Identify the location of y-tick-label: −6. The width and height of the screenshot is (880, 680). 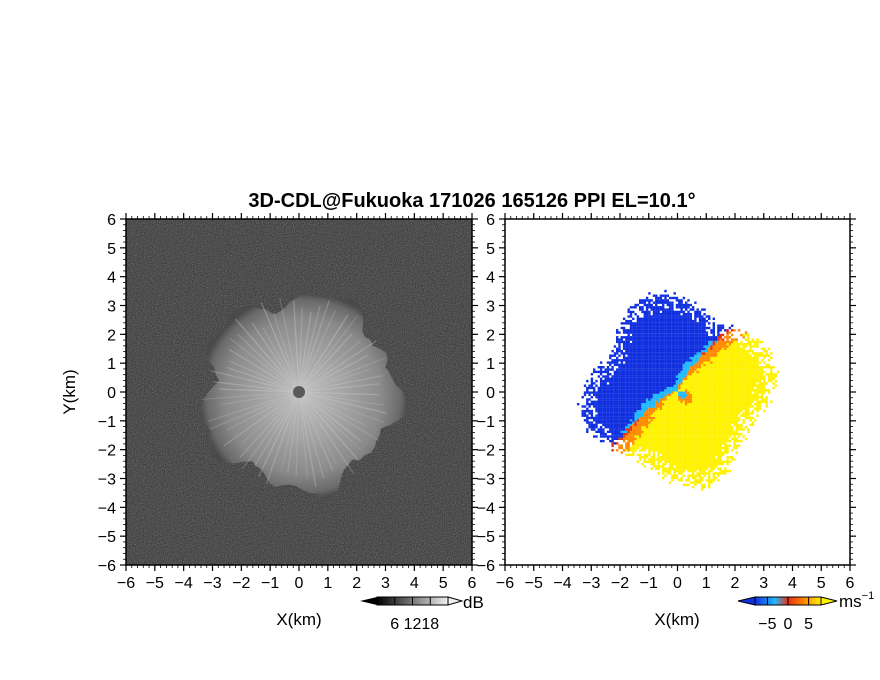
(486, 566).